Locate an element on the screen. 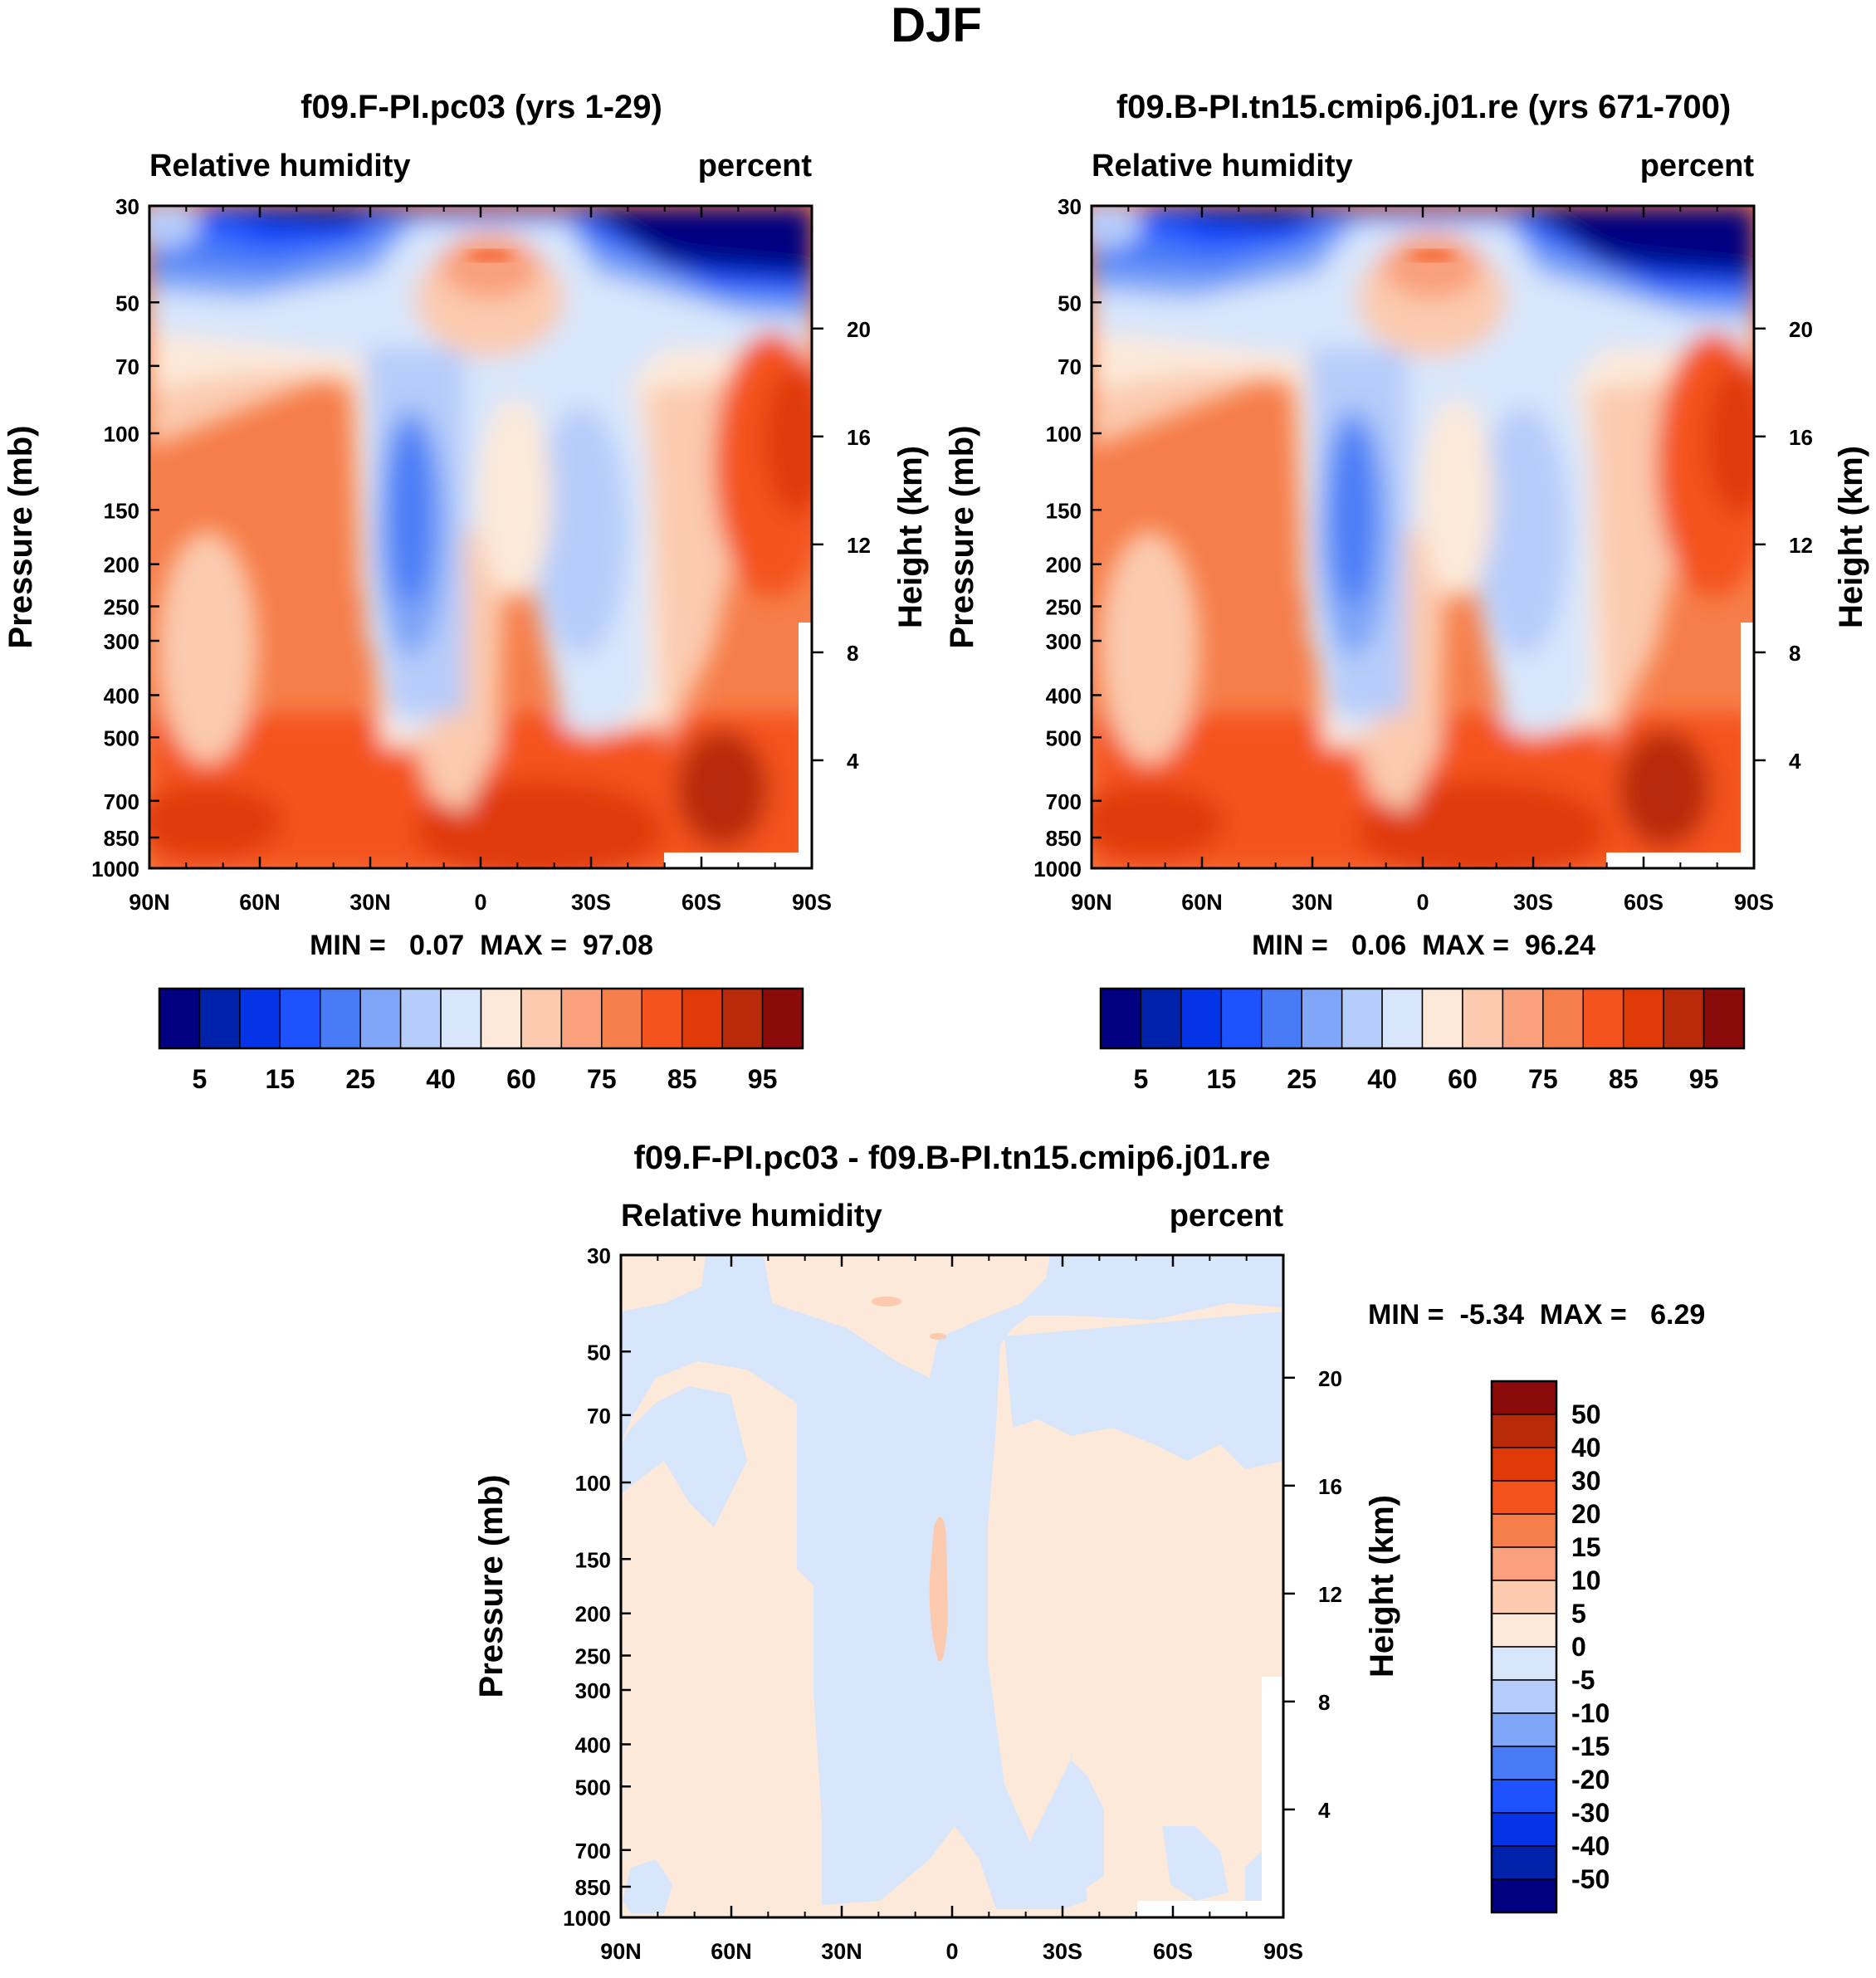  panel-3-contour-field is located at coordinates (952, 1586).